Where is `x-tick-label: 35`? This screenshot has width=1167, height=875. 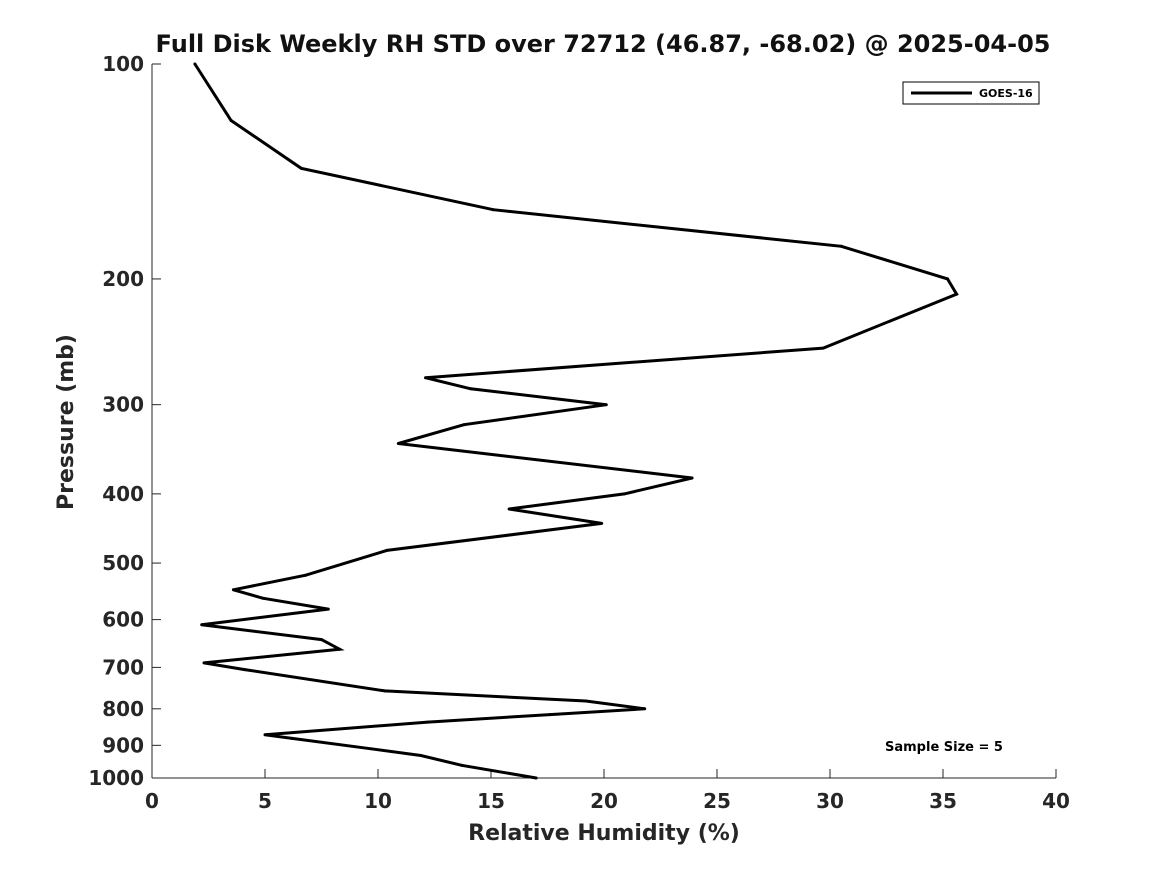
x-tick-label: 35 is located at coordinates (943, 801).